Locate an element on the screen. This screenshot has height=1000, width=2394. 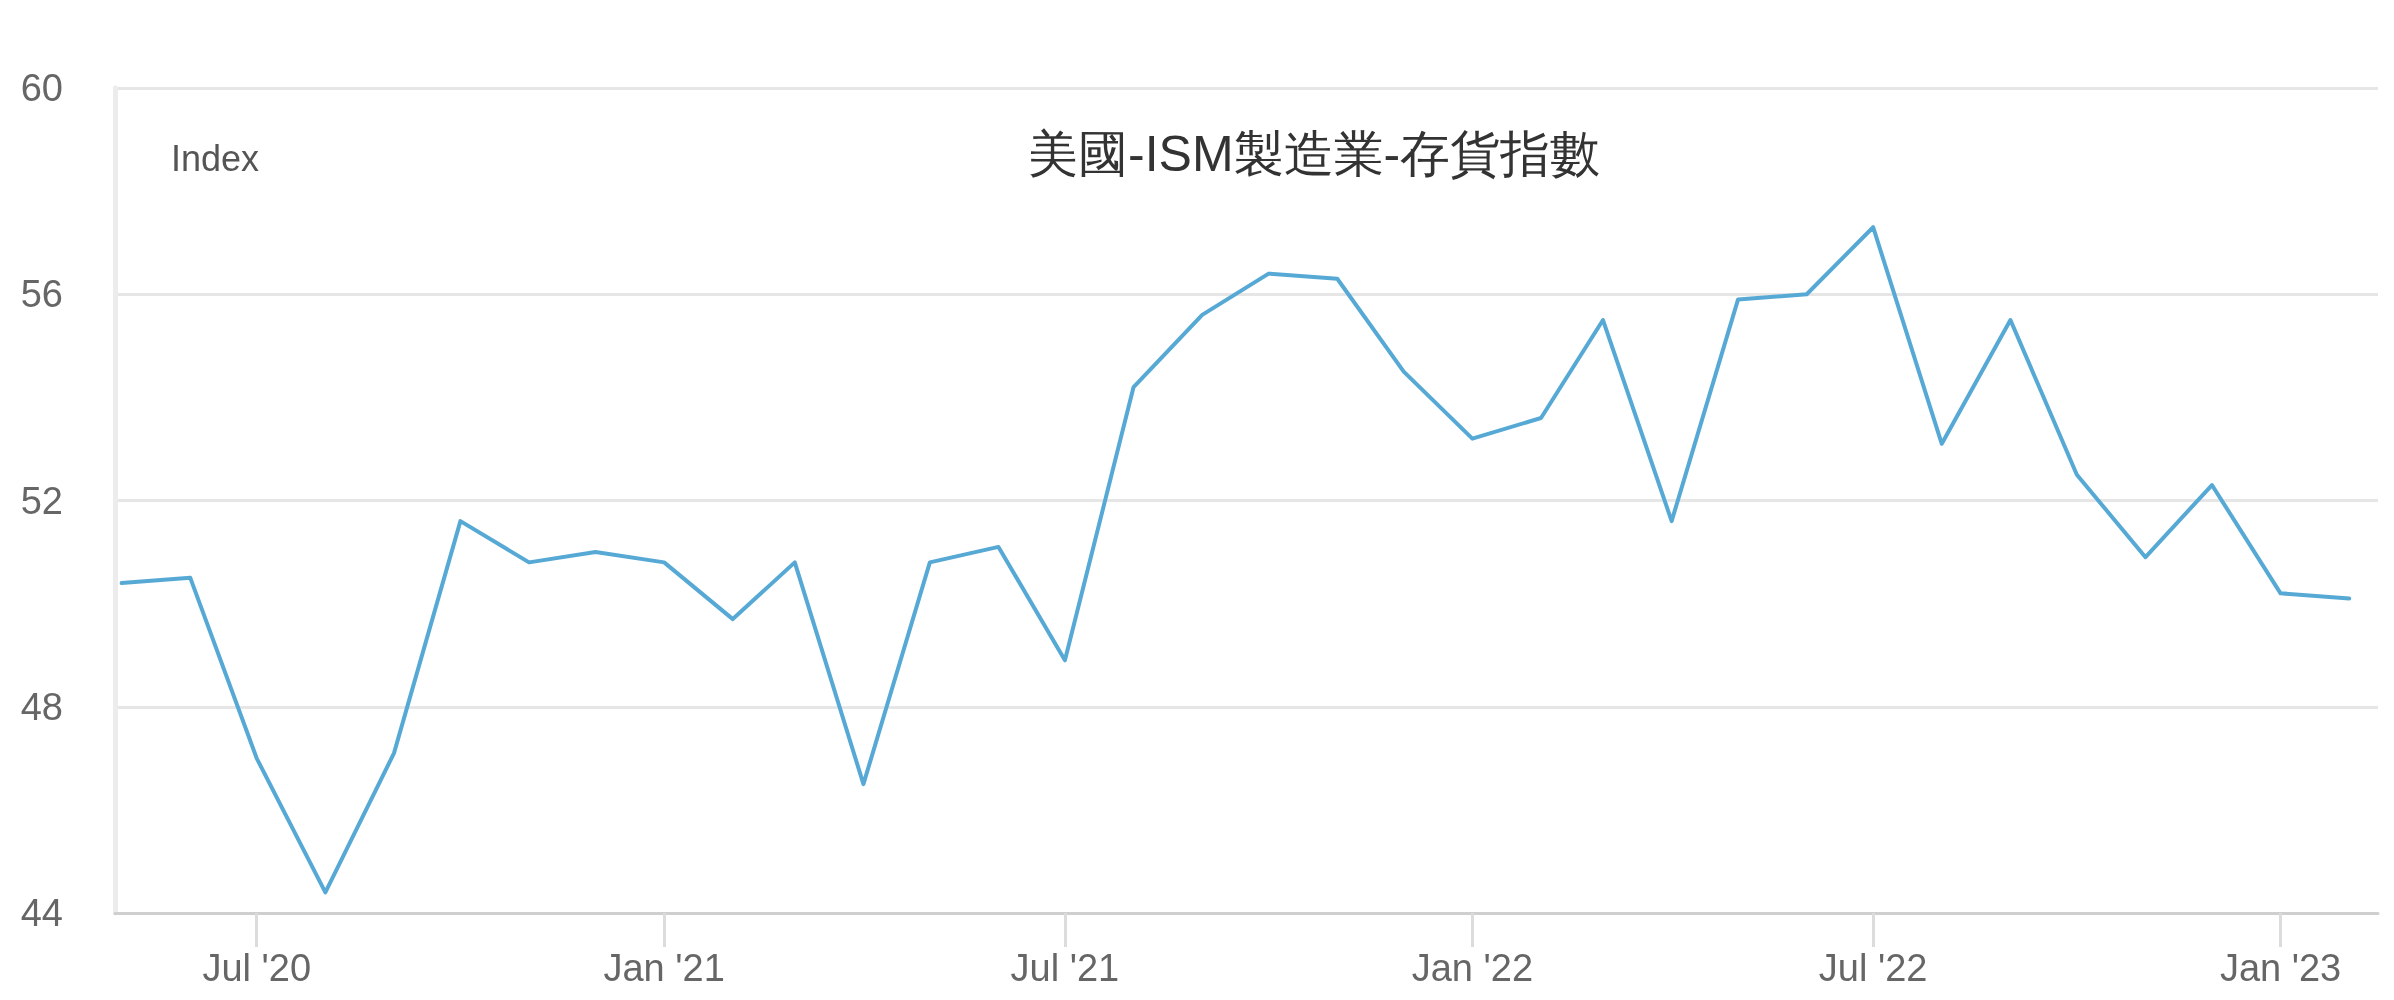
x-tick-label: Jan '21 is located at coordinates (664, 968).